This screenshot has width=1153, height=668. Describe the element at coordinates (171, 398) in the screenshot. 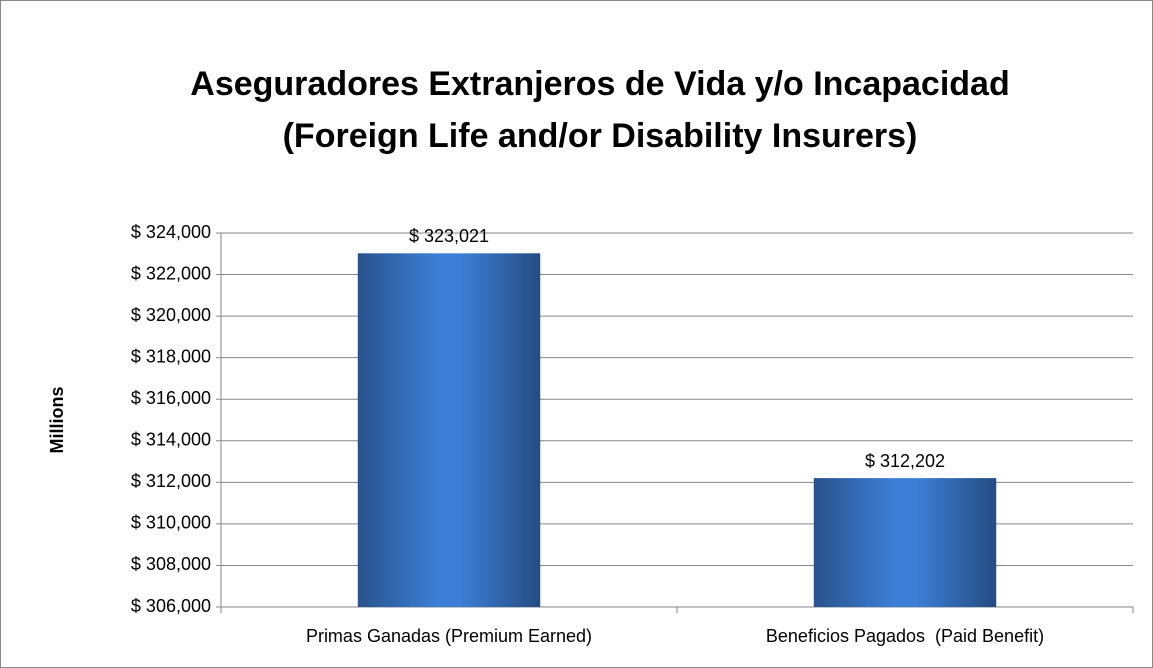

I see `y-tick-label: $ 316,000` at that location.